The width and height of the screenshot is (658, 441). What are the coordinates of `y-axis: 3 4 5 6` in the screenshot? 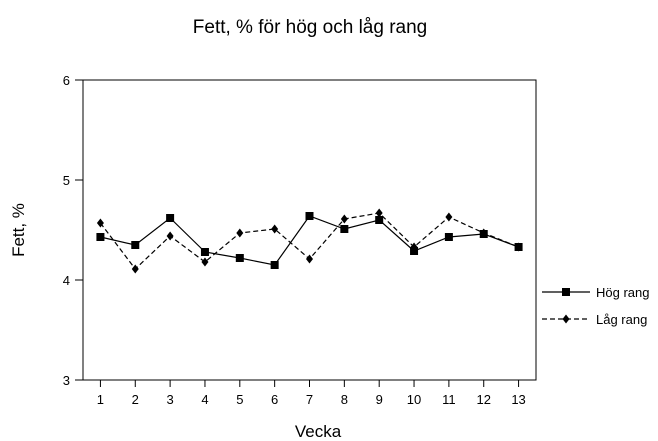 It's located at (73, 230).